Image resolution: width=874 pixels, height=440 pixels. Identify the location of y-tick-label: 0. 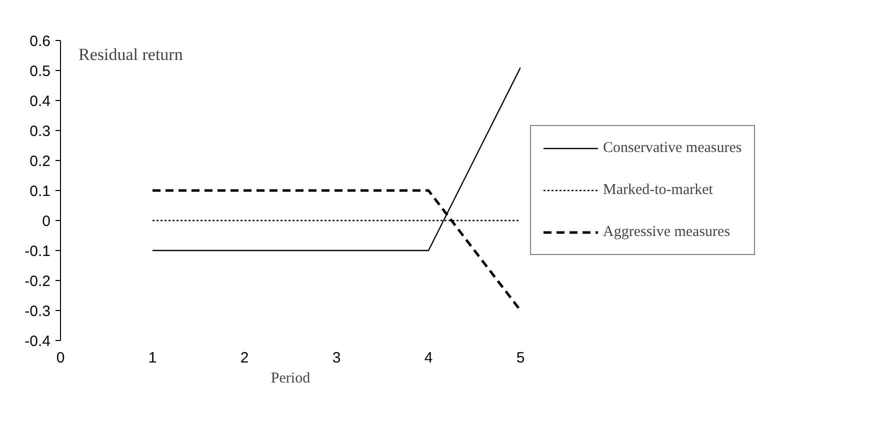
(46, 221).